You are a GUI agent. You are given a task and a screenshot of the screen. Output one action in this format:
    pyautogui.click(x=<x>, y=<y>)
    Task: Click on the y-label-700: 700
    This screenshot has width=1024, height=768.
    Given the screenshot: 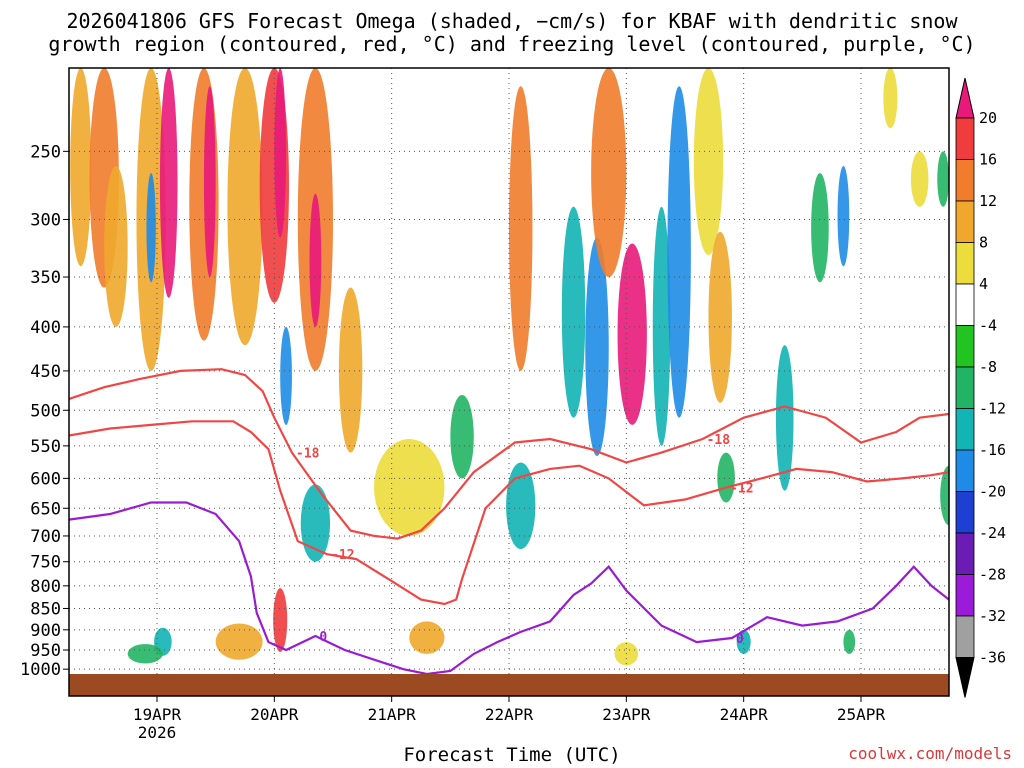 What is the action you would take?
    pyautogui.click(x=45, y=537)
    